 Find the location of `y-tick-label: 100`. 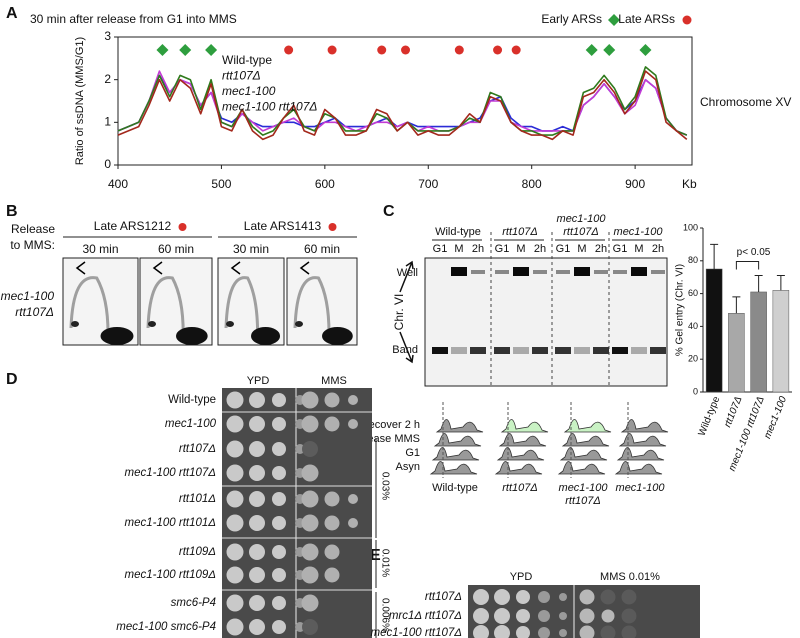

y-tick-label: 100 is located at coordinates (690, 227).